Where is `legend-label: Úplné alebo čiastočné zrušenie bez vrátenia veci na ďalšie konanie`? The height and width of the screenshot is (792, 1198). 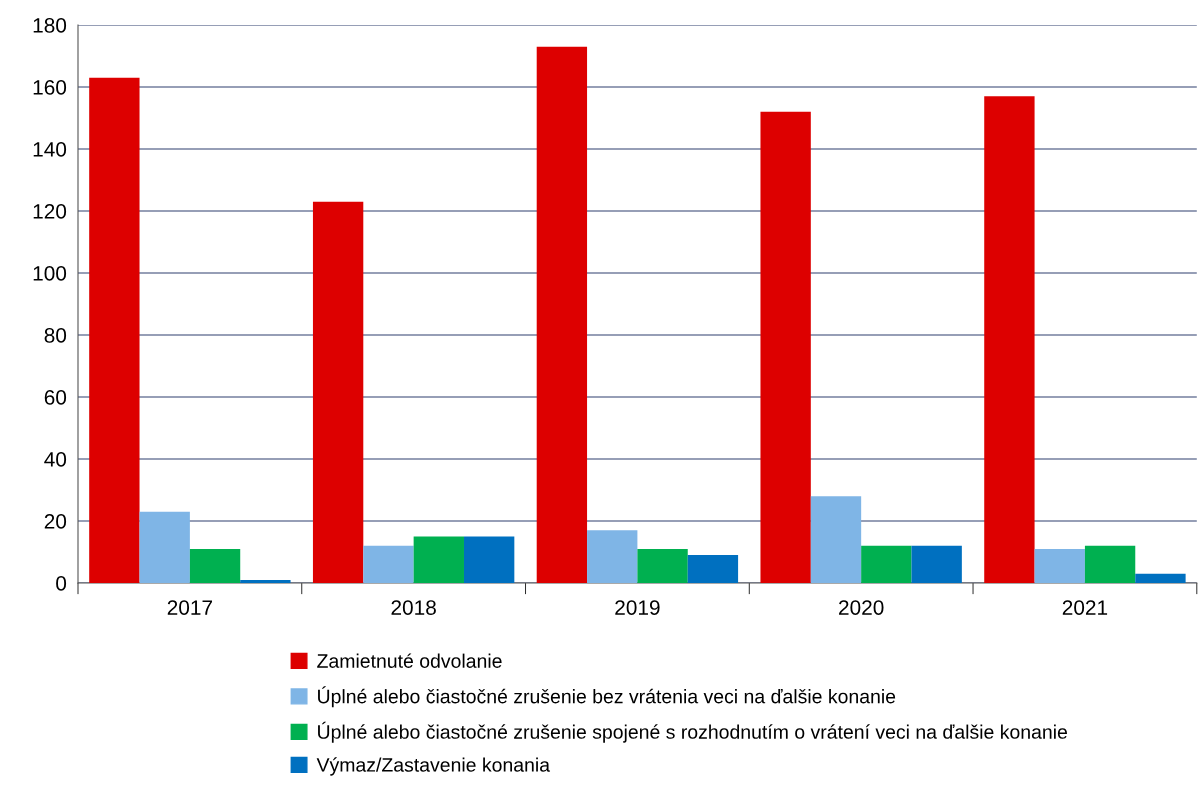 legend-label: Úplné alebo čiastočné zrušenie bez vrátenia veci na ďalšie konanie is located at coordinates (607, 697).